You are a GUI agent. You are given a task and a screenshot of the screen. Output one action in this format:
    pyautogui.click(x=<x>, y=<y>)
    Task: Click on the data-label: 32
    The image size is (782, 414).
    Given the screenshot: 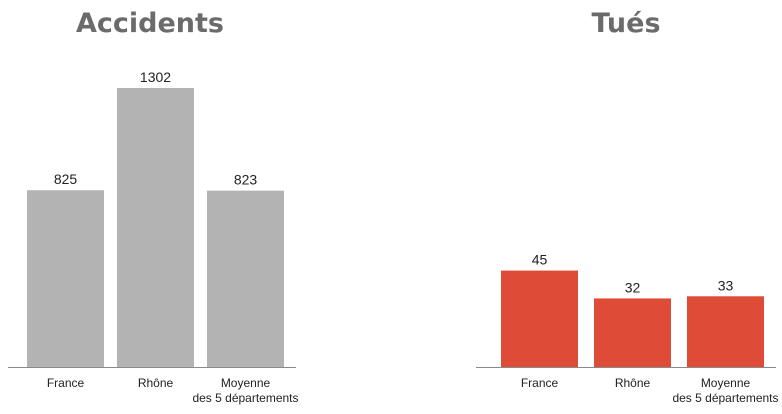 What is the action you would take?
    pyautogui.click(x=633, y=287)
    